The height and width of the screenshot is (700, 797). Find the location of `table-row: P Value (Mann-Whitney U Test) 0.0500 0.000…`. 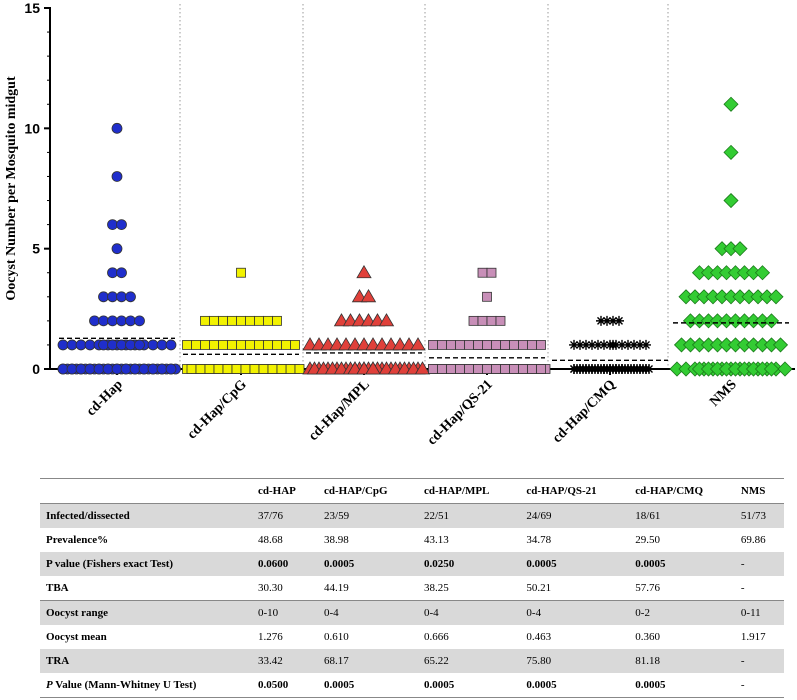

table-row: P Value (Mann-Whitney U Test) 0.0500 0.000… is located at coordinates (412, 685).